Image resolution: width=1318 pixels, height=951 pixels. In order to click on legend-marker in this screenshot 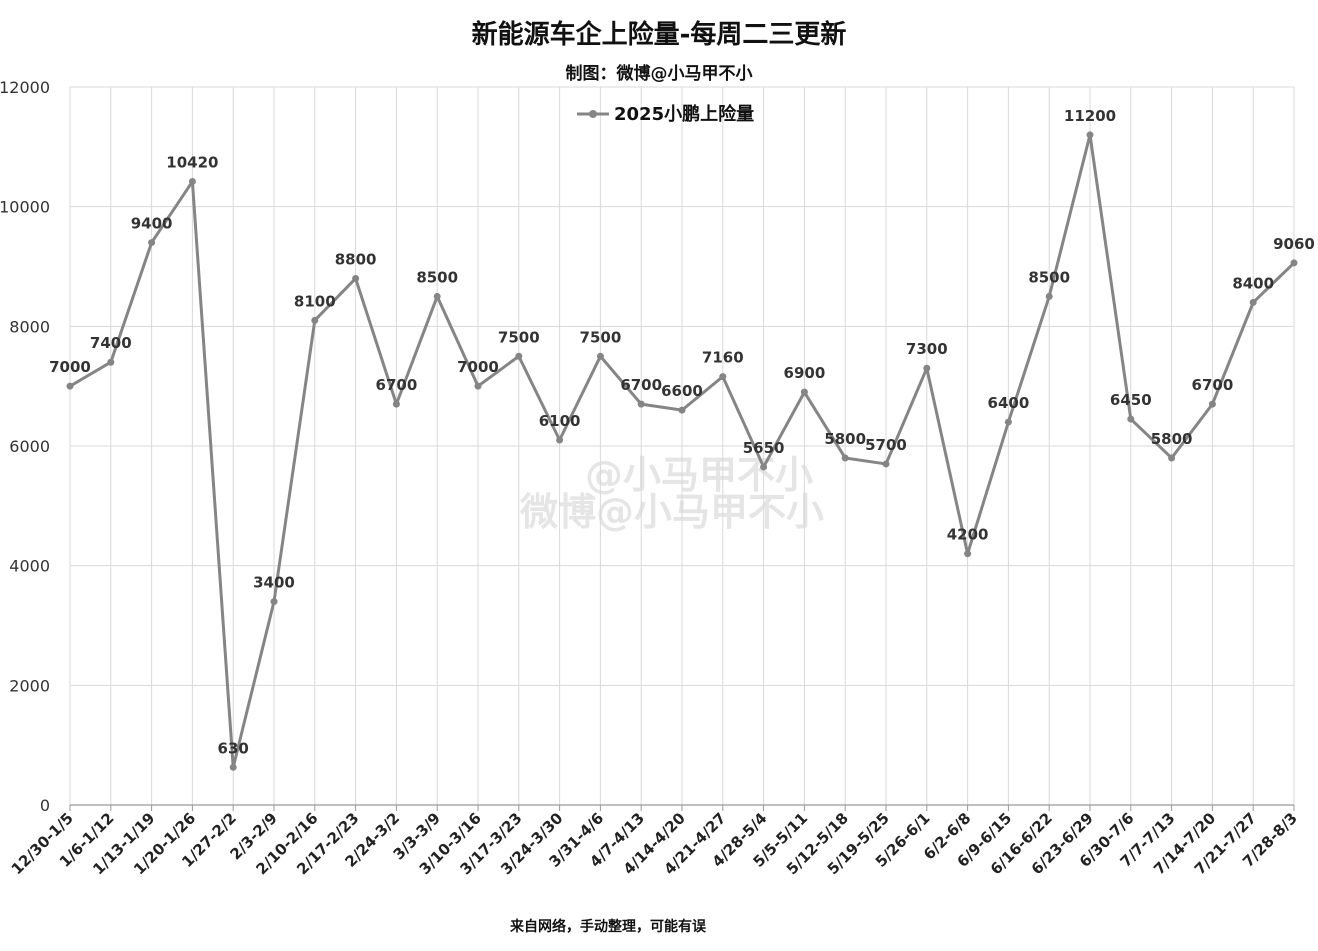, I will do `click(593, 114)`.